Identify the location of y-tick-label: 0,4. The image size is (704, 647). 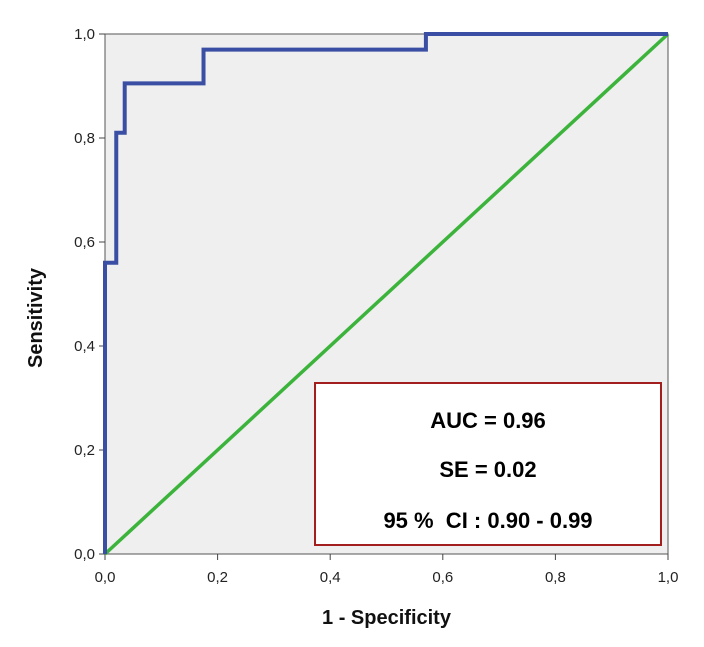
(84, 346).